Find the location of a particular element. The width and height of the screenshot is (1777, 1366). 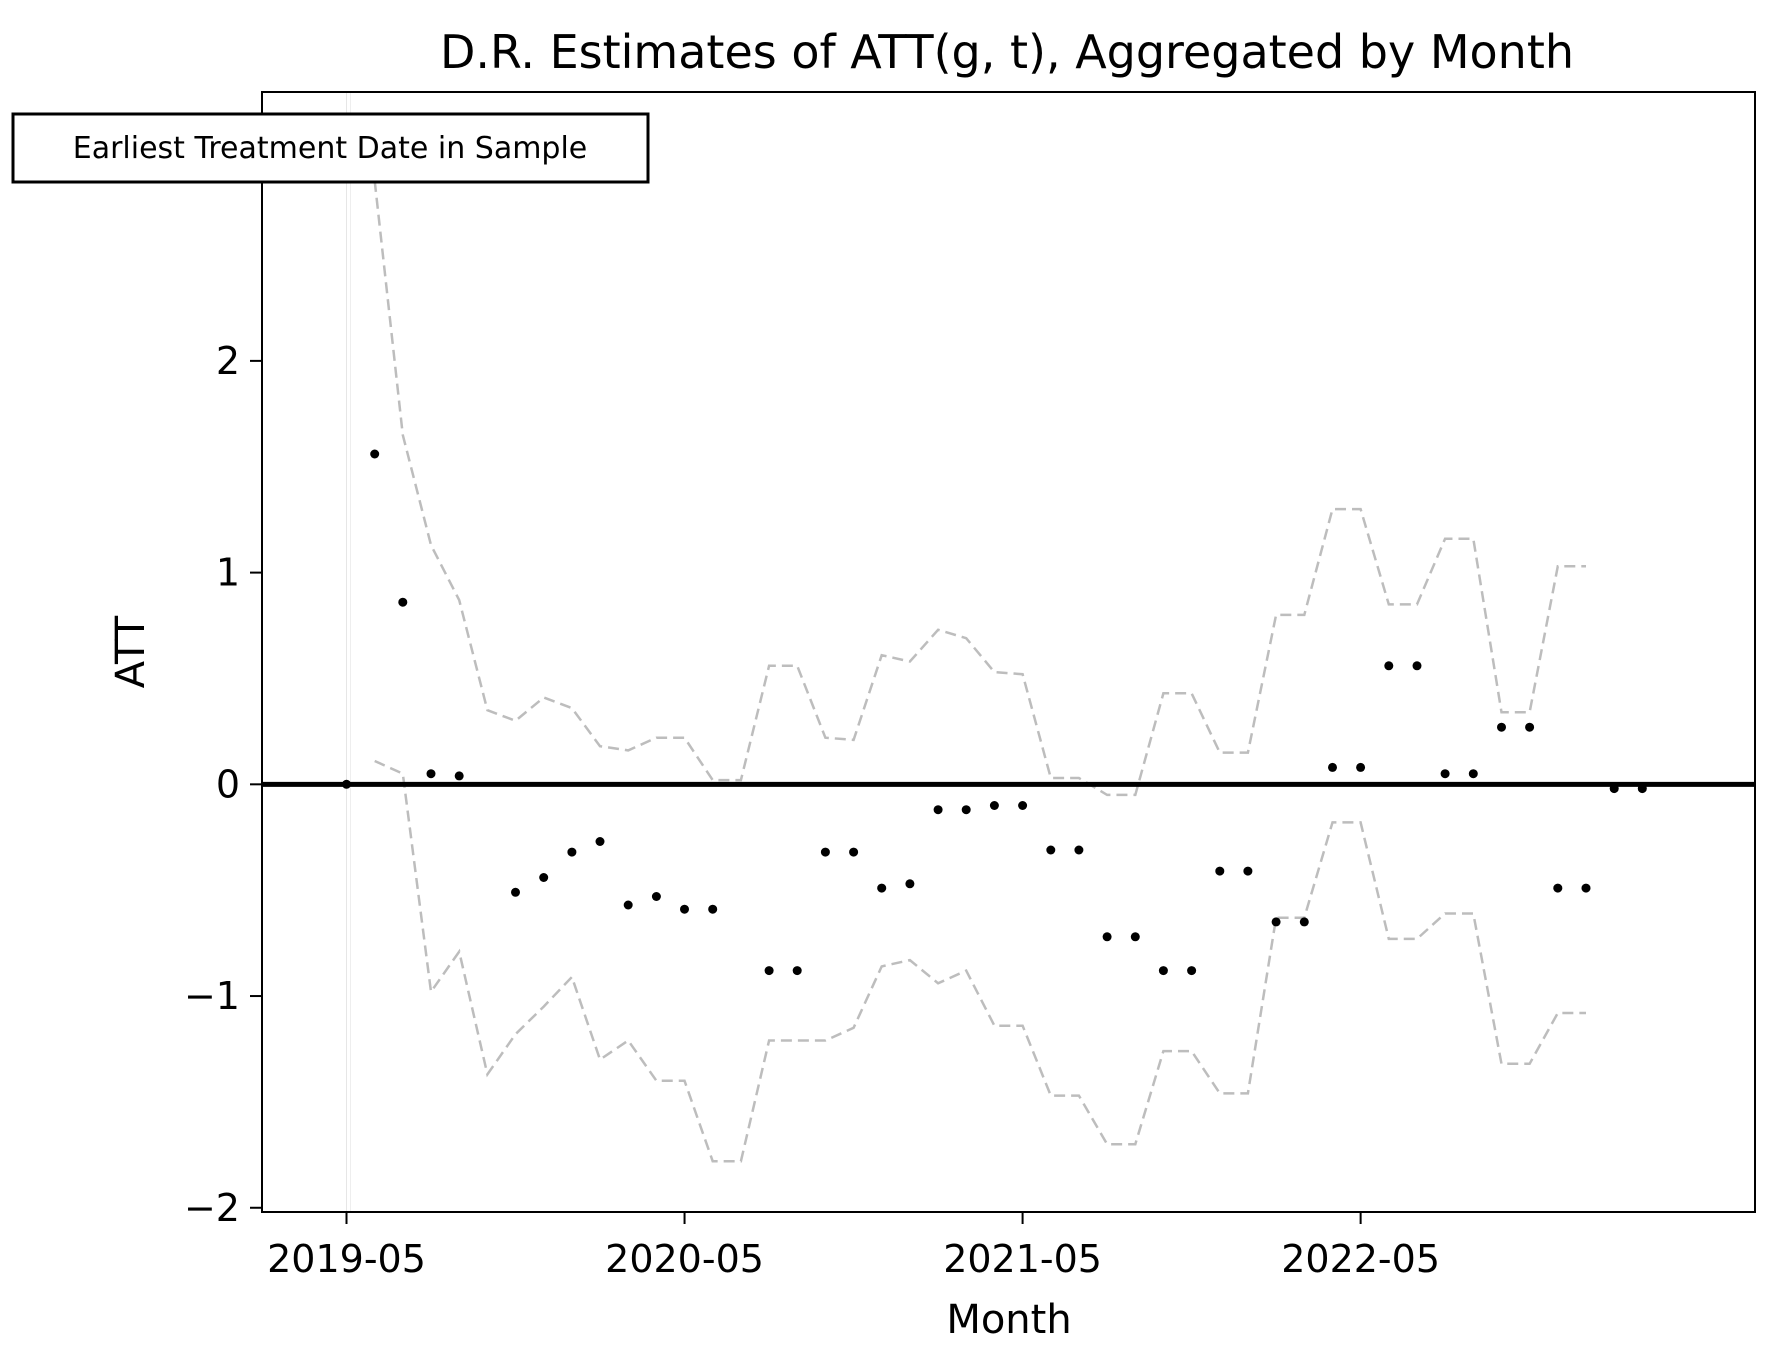

y-tick-label: −2 is located at coordinates (212, 1208).